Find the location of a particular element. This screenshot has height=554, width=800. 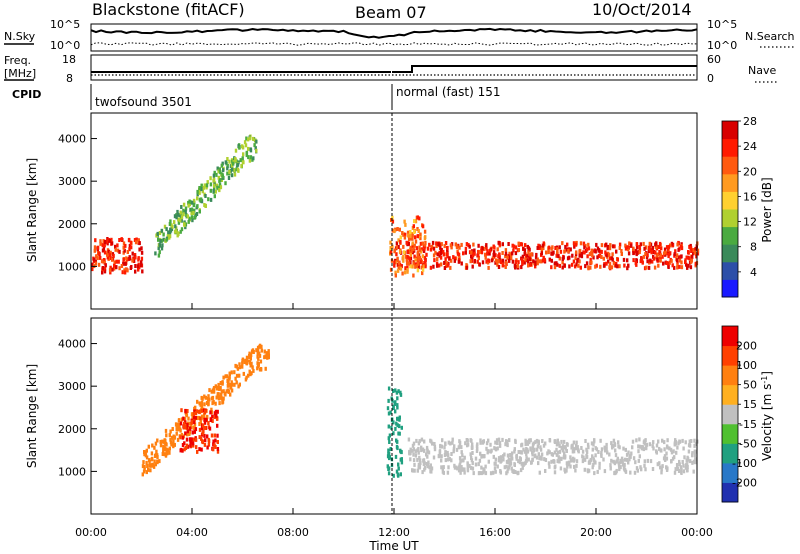

noise-tick-left-top: 10^5 is located at coordinates (65, 24).